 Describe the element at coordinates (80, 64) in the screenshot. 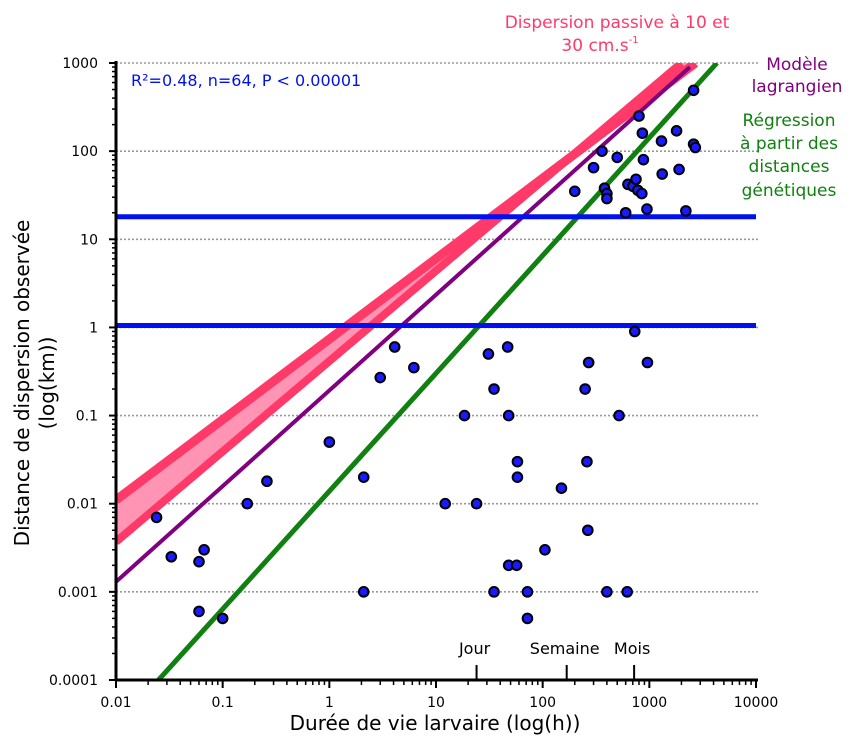

I see `y-tick-label: 1000` at that location.